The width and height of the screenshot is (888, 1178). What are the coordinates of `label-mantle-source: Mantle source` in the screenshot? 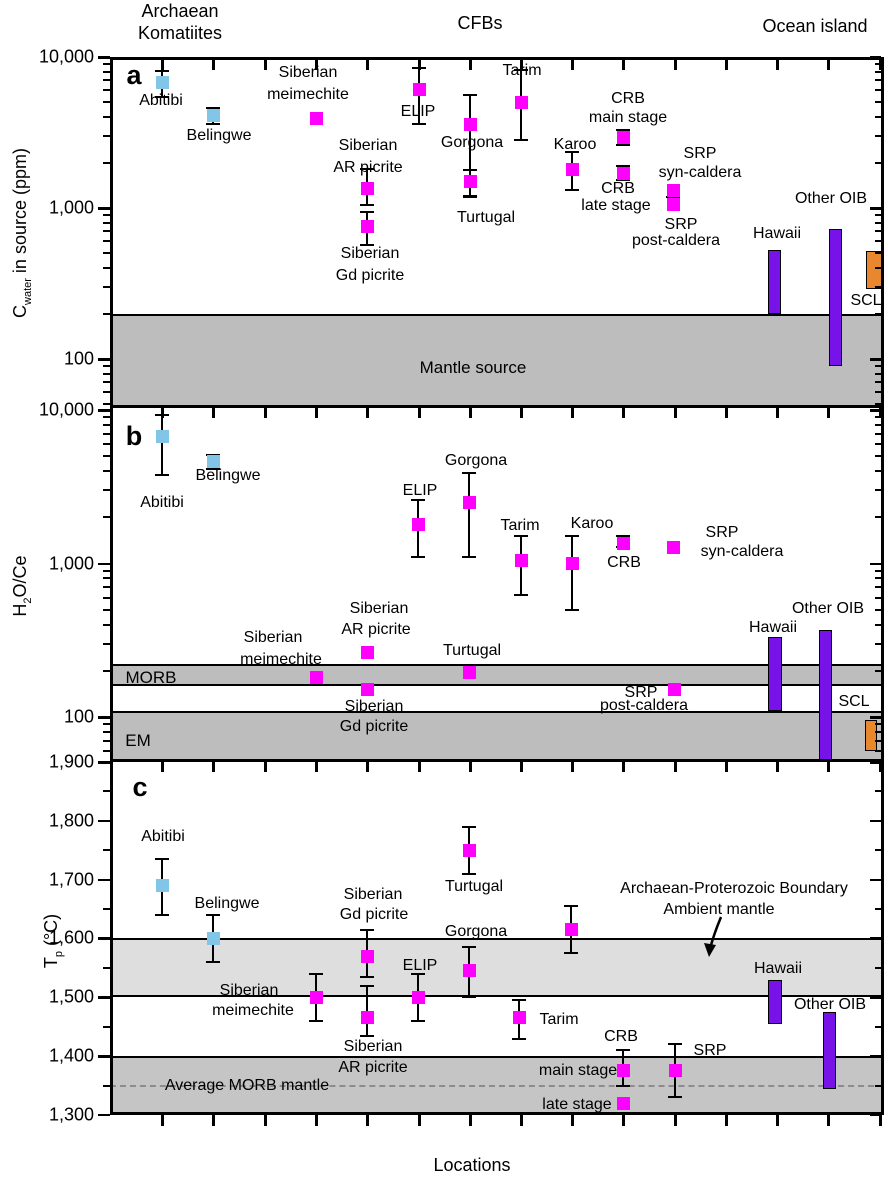 It's located at (473, 367).